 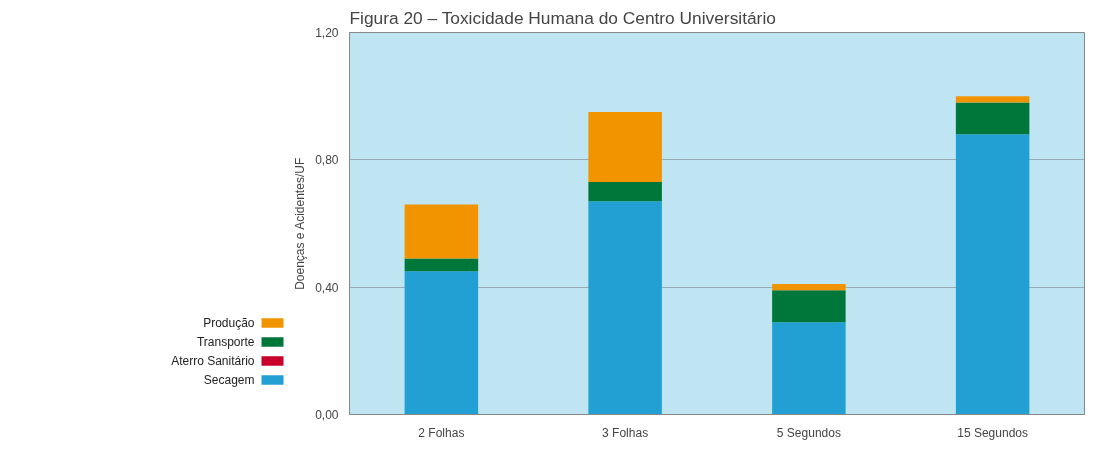 I want to click on y-tick-label: 0,80, so click(x=327, y=160).